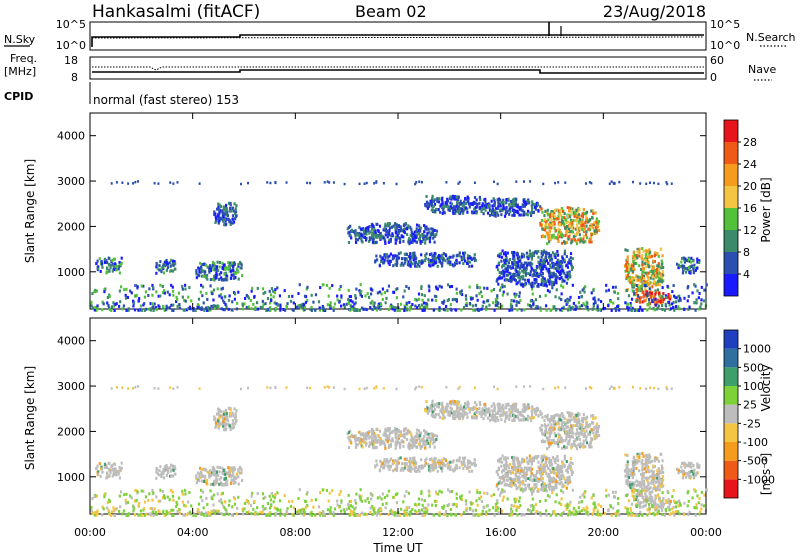  Describe the element at coordinates (71, 24) in the screenshot. I see `noise-left-tick-top: 10^5` at that location.